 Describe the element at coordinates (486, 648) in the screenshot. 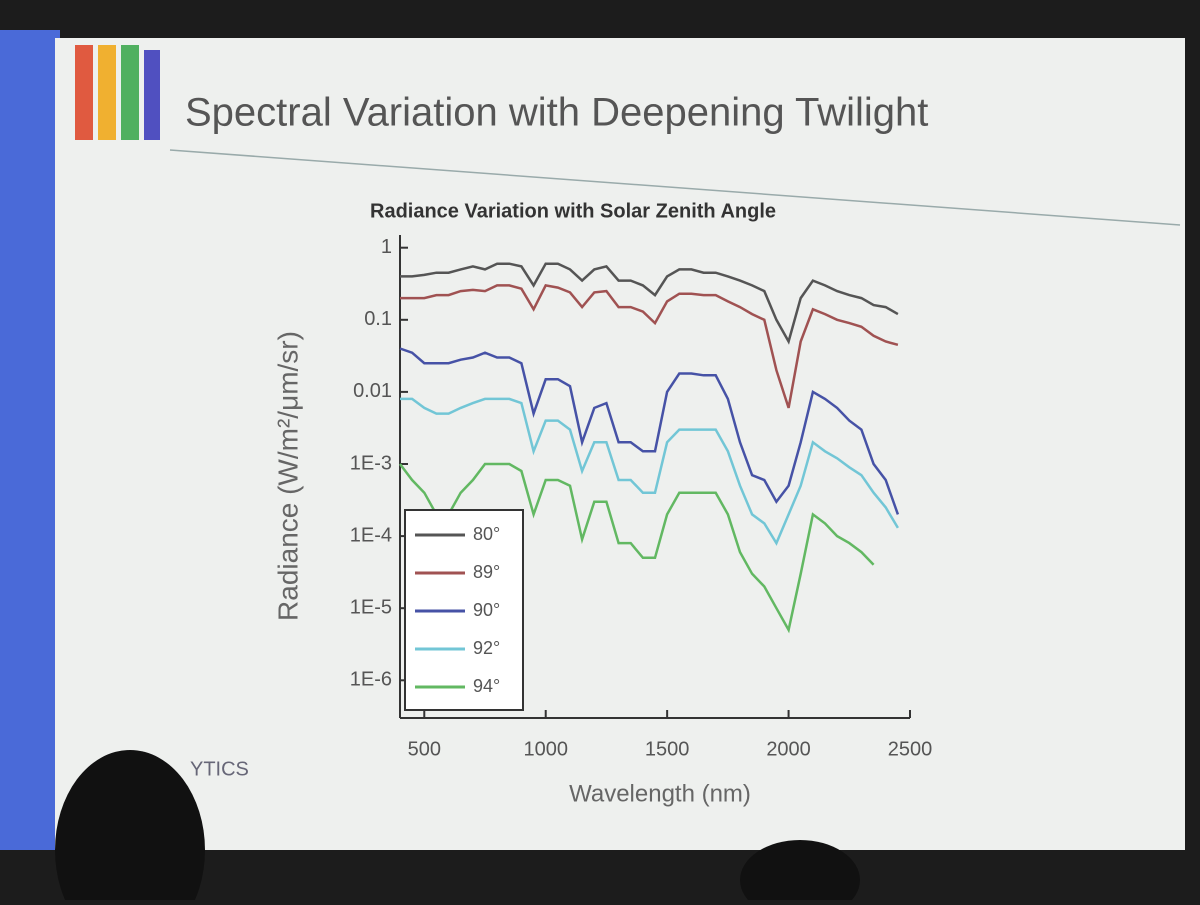

I see `legend-label: 92°` at that location.